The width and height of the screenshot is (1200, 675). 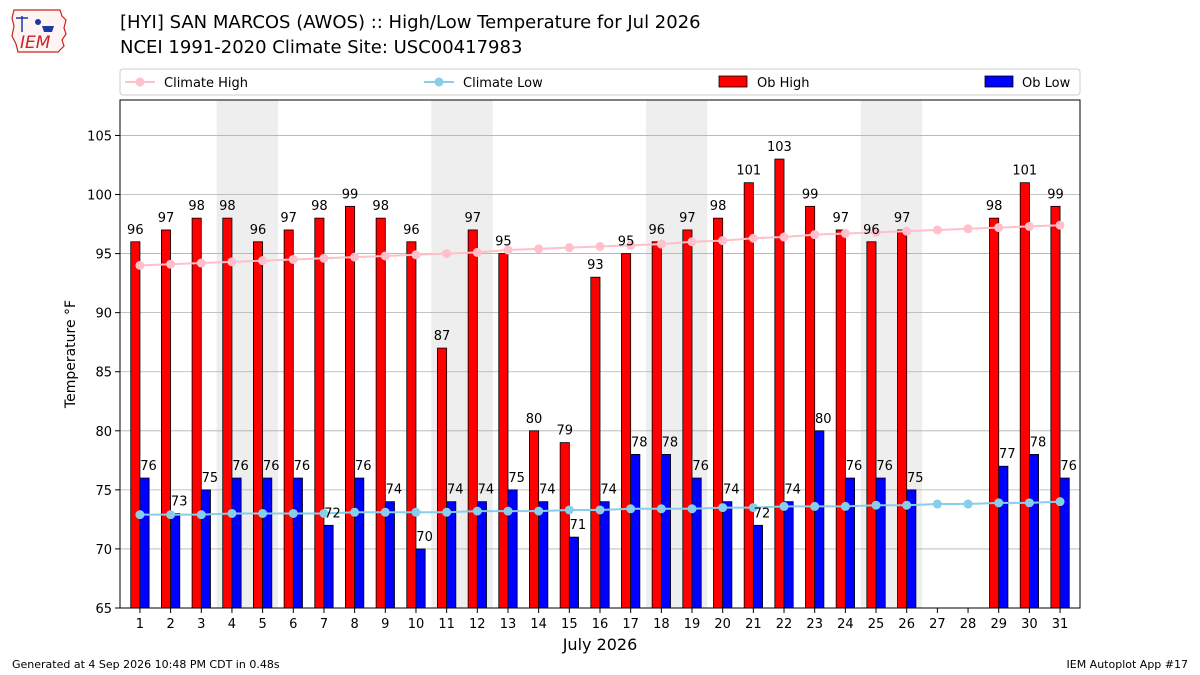 I want to click on x-tick-label: 6, so click(x=293, y=624).